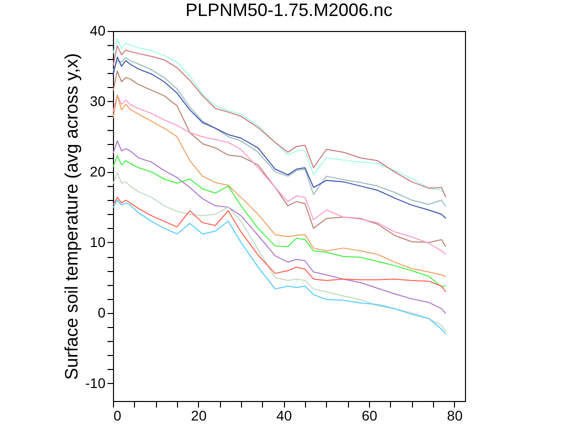  Describe the element at coordinates (199, 416) in the screenshot. I see `x-tick-label: 20` at that location.